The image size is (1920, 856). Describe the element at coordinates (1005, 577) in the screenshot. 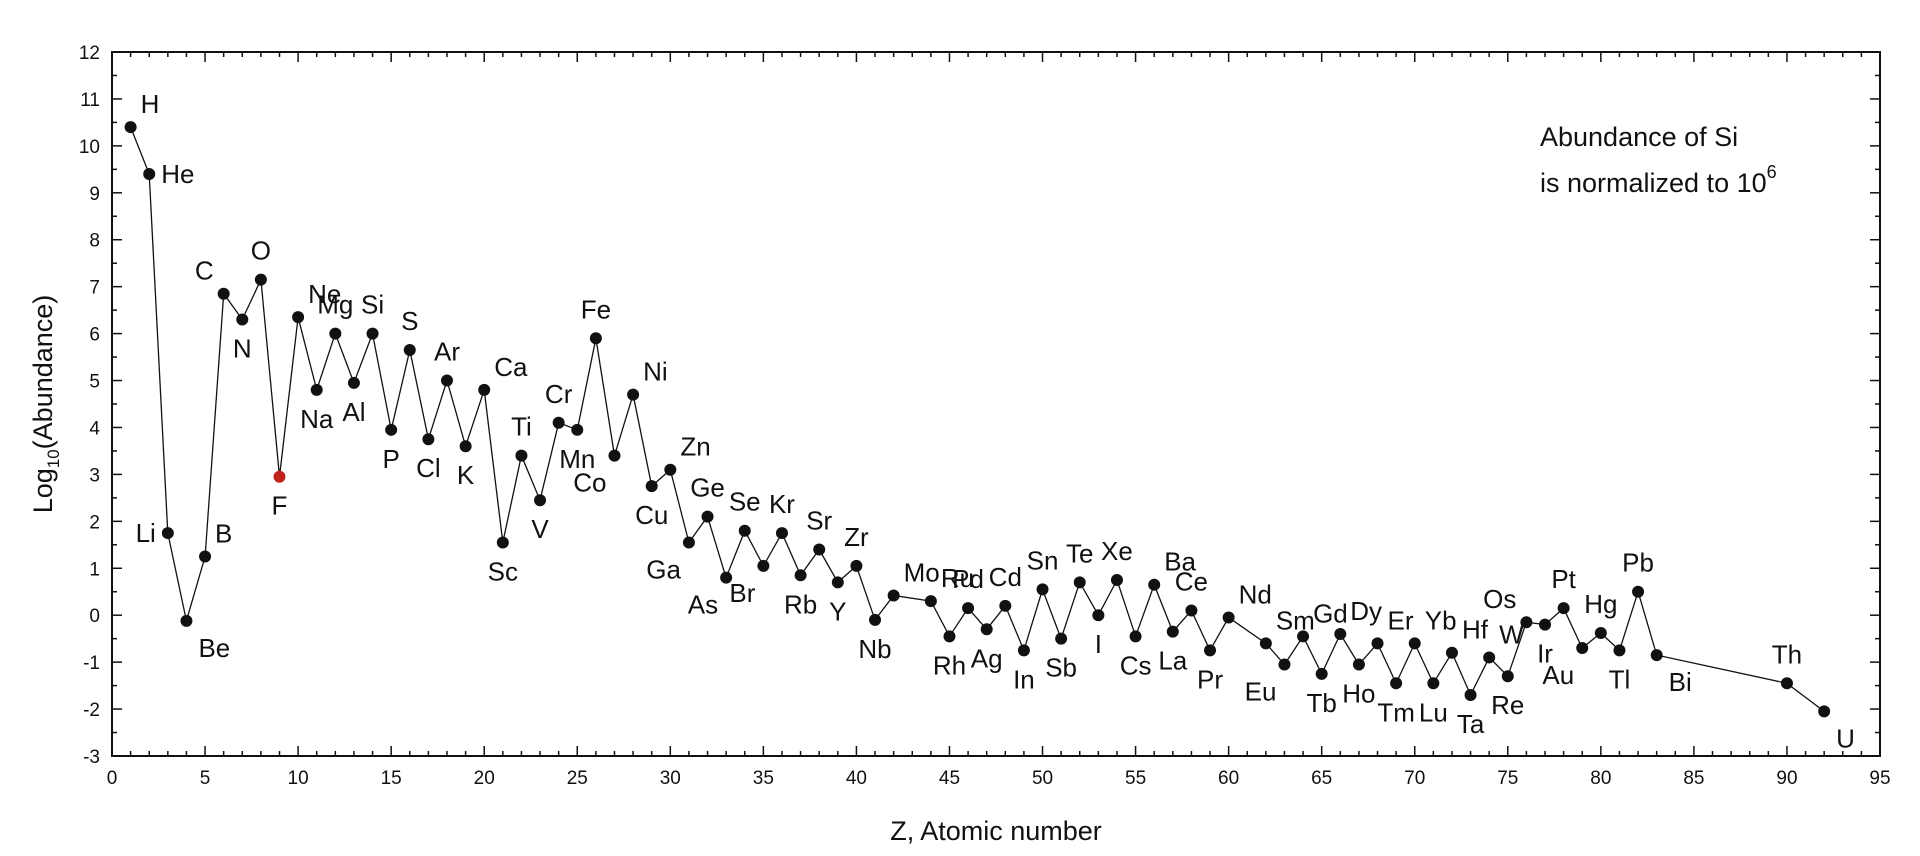

I see `element-label-cd: Cd` at that location.